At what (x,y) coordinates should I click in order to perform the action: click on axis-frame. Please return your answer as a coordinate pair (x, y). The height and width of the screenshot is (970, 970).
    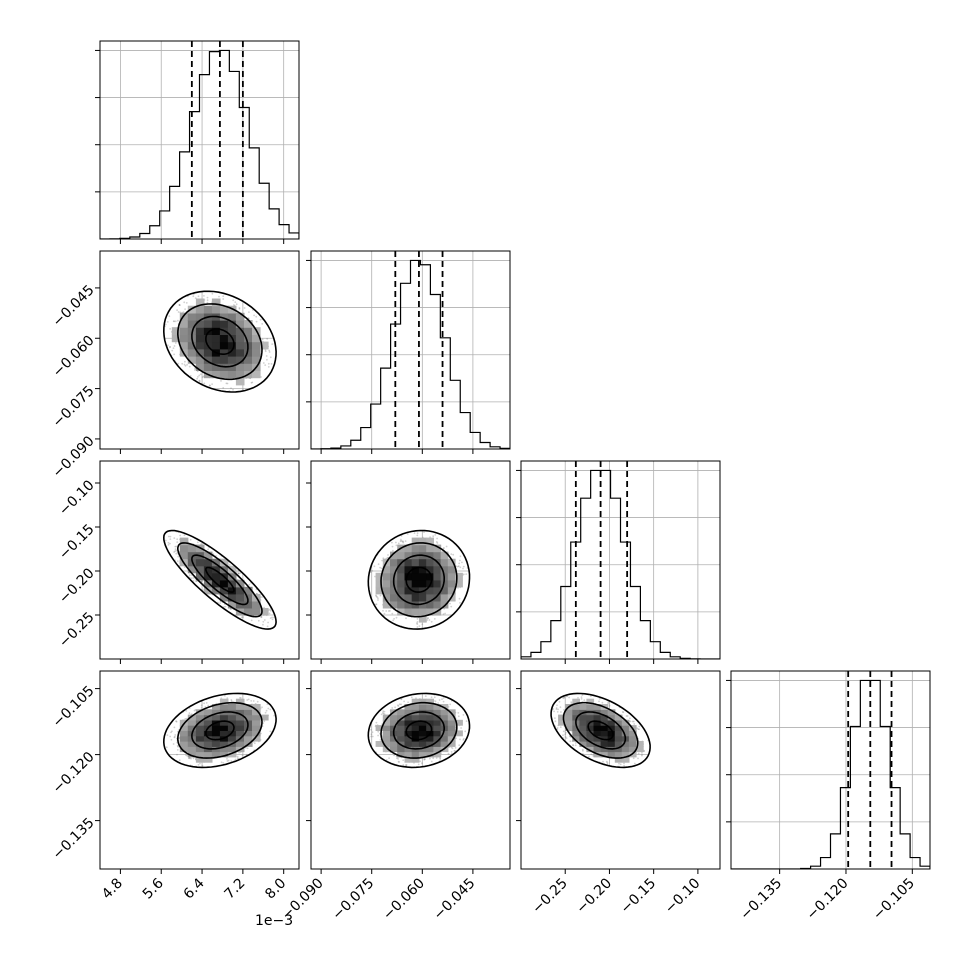
    Looking at the image, I should click on (410, 770).